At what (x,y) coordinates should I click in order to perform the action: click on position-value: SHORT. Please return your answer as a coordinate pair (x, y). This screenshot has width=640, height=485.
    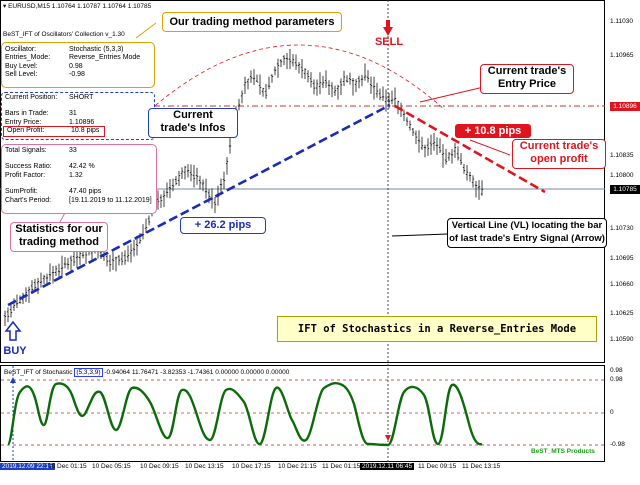
    Looking at the image, I should click on (81, 97).